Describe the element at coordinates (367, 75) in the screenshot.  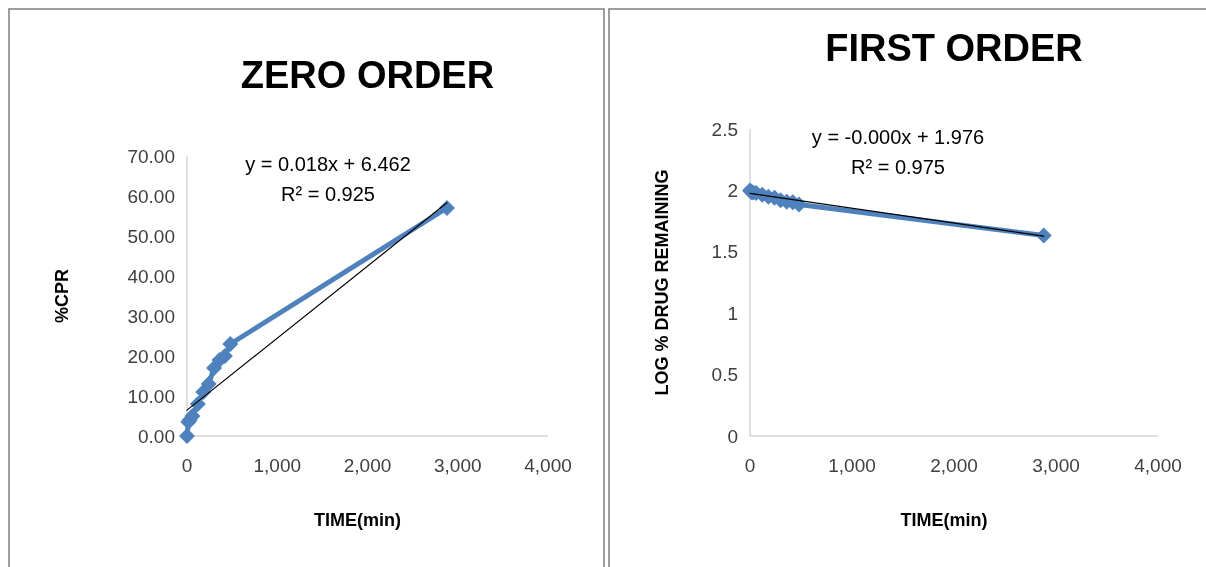
I see `chart-title: ZERO ORDER` at that location.